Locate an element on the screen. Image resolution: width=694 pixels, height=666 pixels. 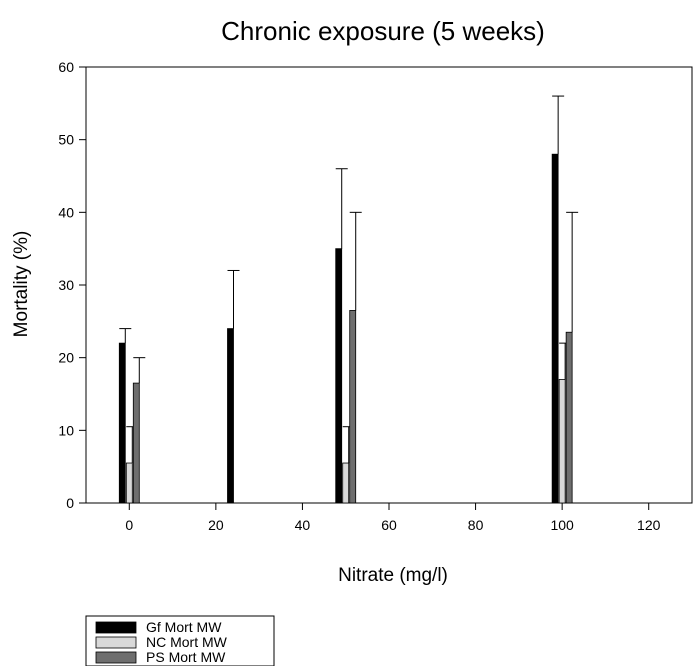
x-tick-label: 40 is located at coordinates (303, 525).